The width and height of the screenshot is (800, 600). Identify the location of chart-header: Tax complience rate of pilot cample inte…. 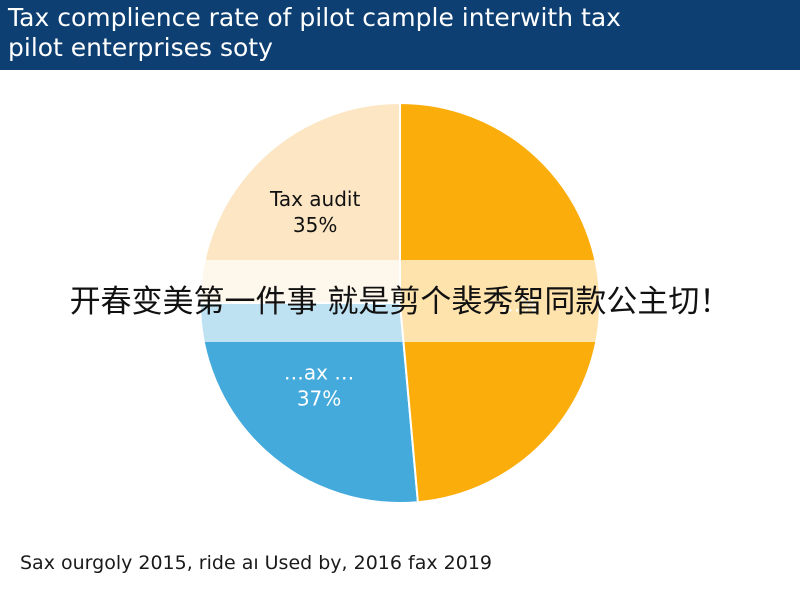
(400, 35).